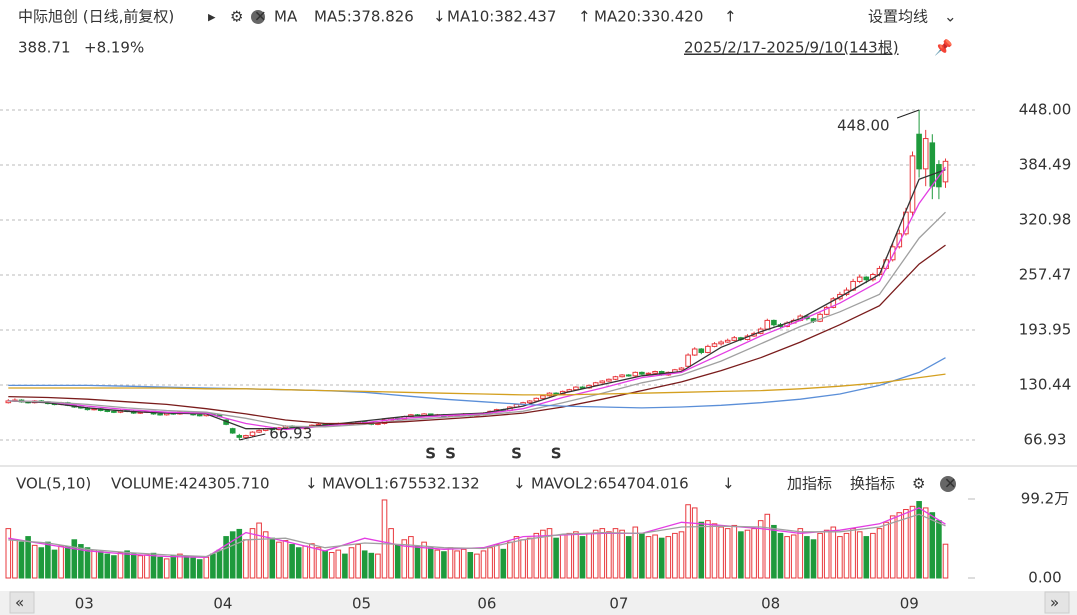 The image size is (1077, 615). Describe the element at coordinates (1045, 274) in the screenshot. I see `y-tick-label: 257.47` at that location.